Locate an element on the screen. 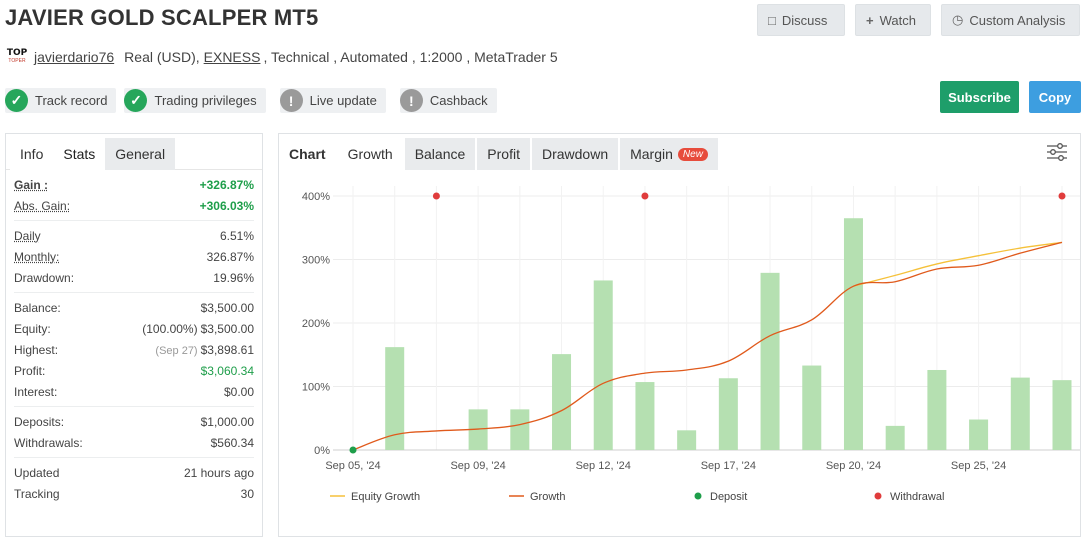 This screenshot has width=1085, height=543. subscribe-button: Subscribe is located at coordinates (979, 97).